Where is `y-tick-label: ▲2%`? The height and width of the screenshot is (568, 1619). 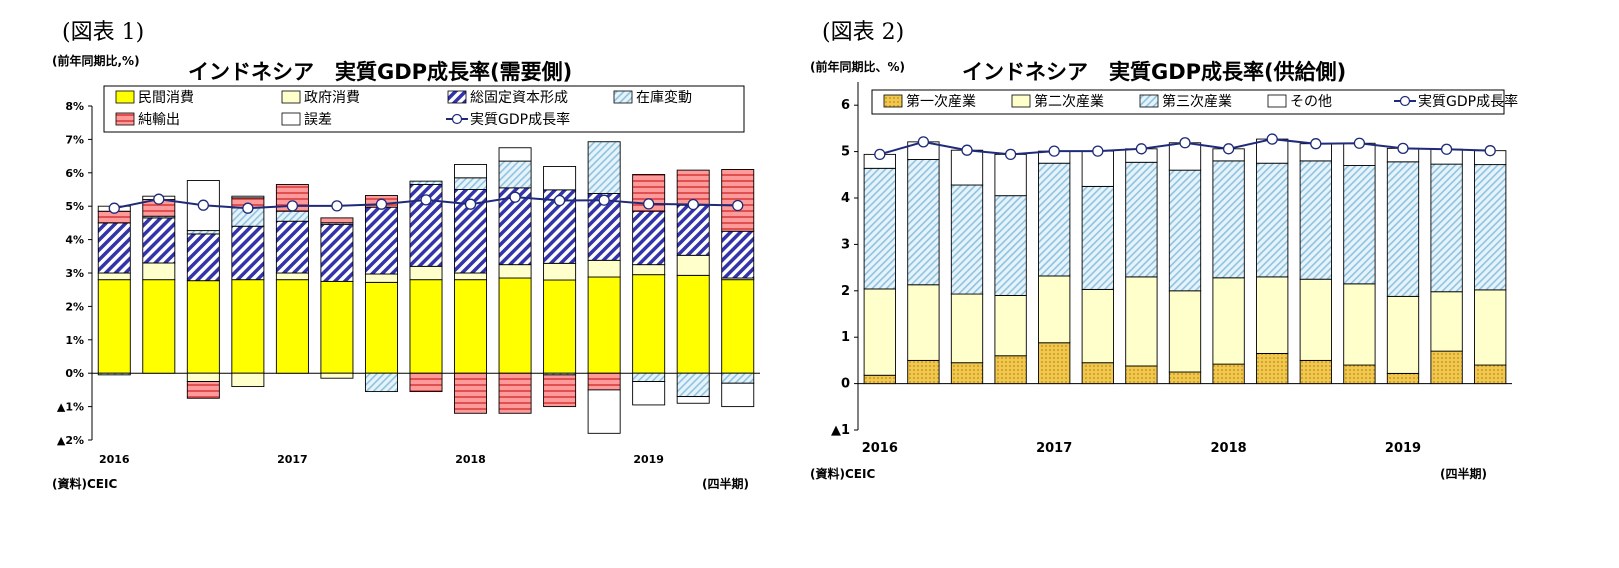 y-tick-label: ▲2% is located at coordinates (70, 440).